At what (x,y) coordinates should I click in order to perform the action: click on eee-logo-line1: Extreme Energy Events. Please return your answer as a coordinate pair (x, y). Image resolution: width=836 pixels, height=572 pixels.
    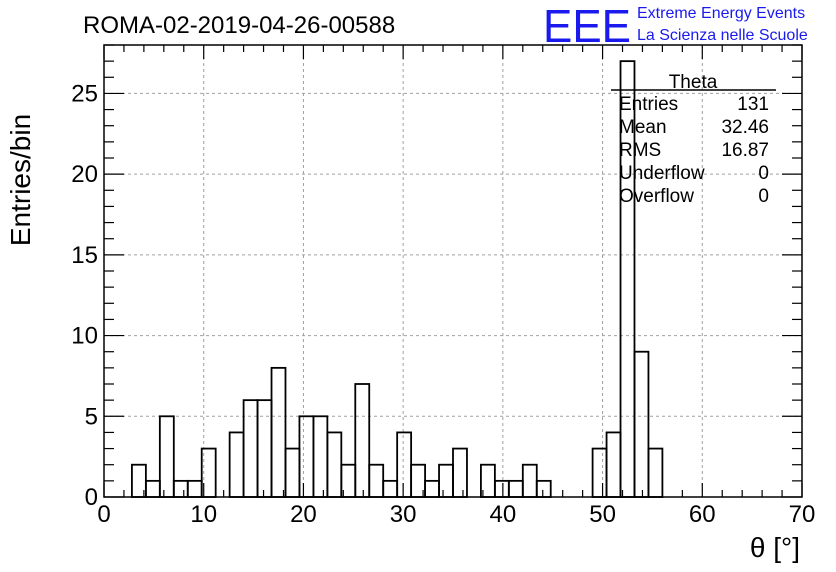
    Looking at the image, I should click on (721, 13).